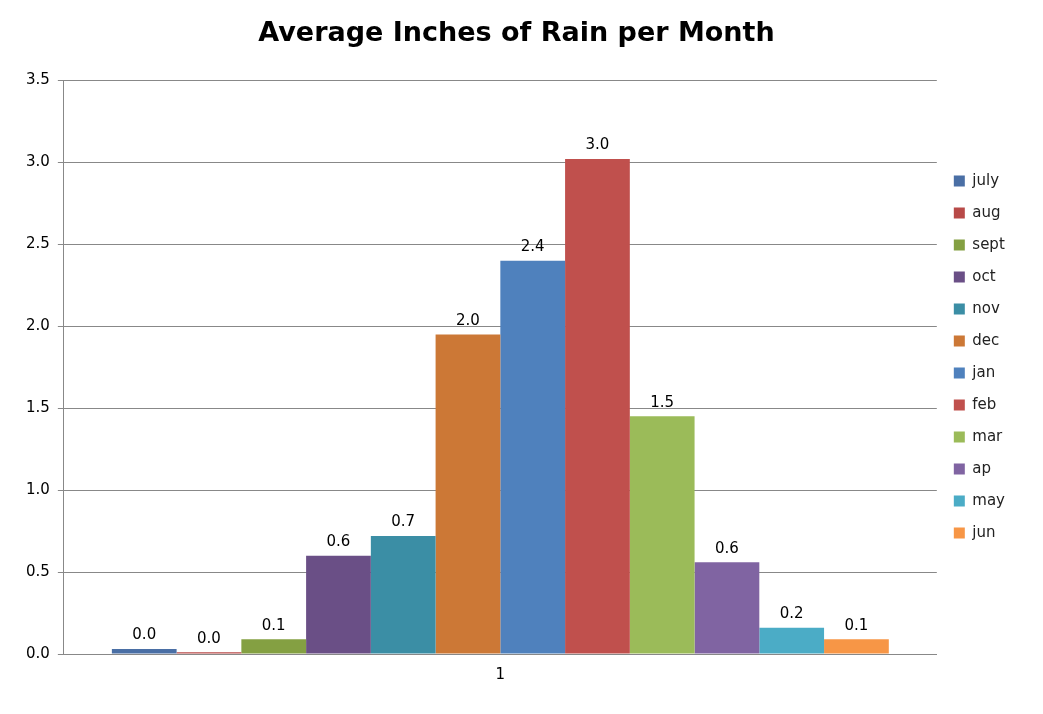 The height and width of the screenshot is (714, 1043). Describe the element at coordinates (532, 246) in the screenshot. I see `data-label: 2.4` at that location.